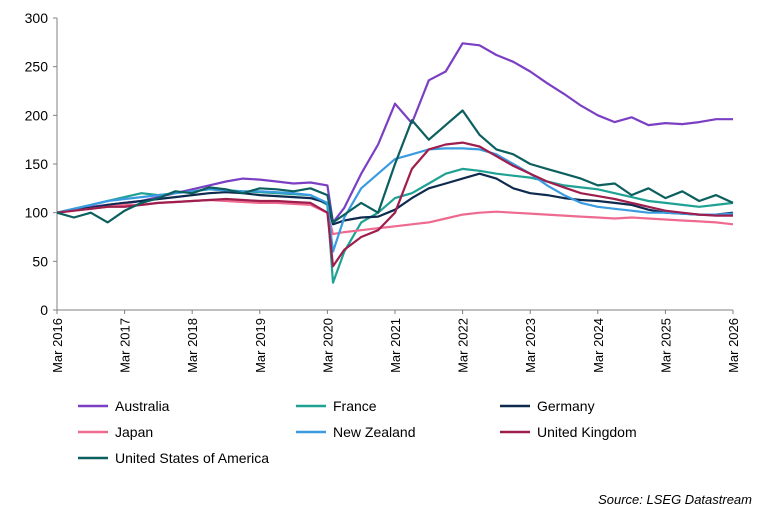 Image resolution: width=768 pixels, height=523 pixels. Describe the element at coordinates (260, 345) in the screenshot. I see `x-tick-label: Mar 2019` at that location.